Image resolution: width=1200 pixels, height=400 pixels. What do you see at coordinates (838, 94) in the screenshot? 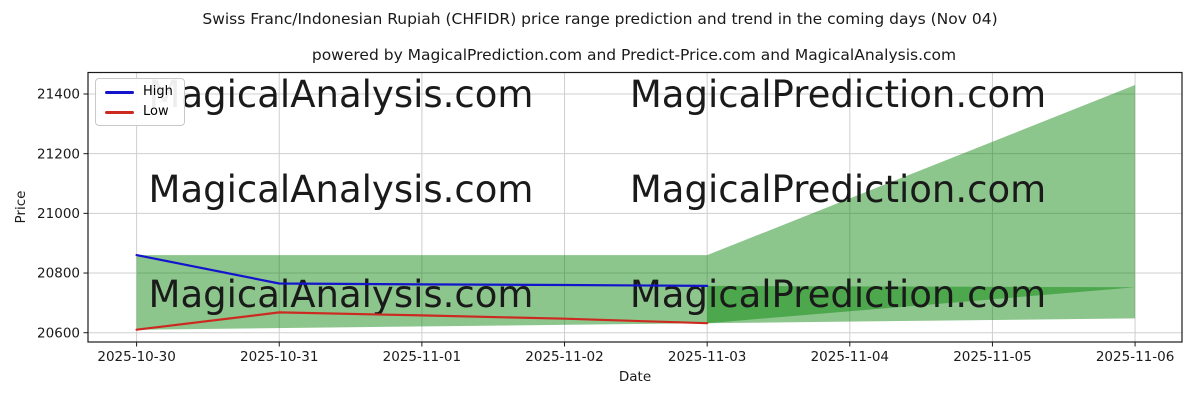
I see `watermark-prediction-row1: MagicalPrediction.com` at bounding box center [838, 94].